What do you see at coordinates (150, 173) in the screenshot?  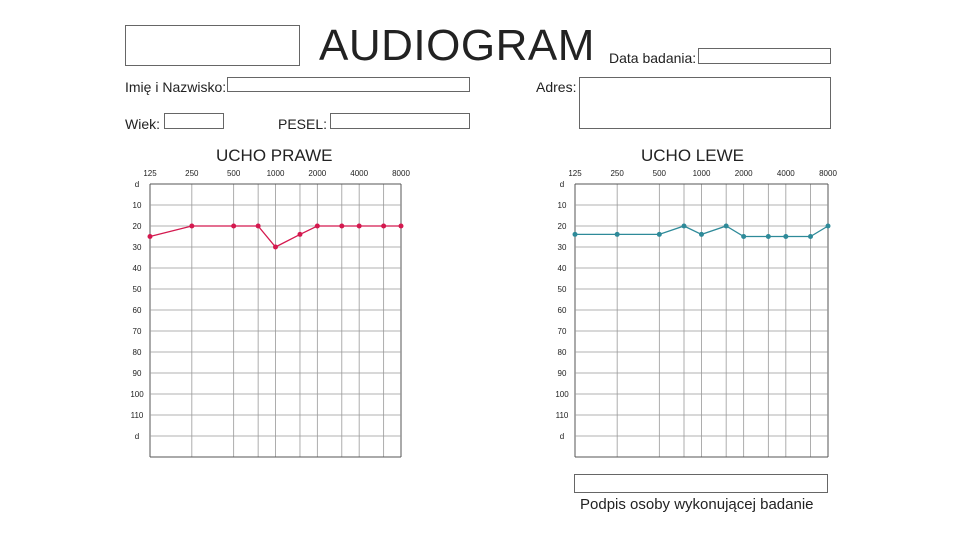 I see `right-x-tick-label: 125` at bounding box center [150, 173].